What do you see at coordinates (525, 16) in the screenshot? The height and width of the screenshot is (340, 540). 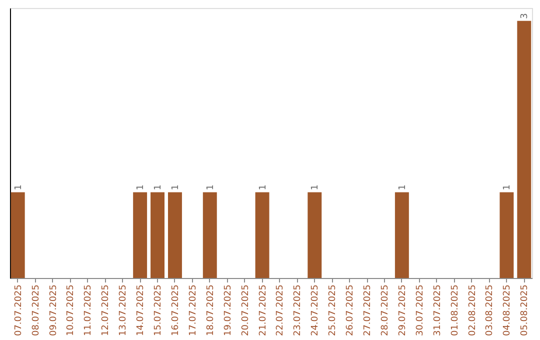 I see `data-label: 3` at bounding box center [525, 16].